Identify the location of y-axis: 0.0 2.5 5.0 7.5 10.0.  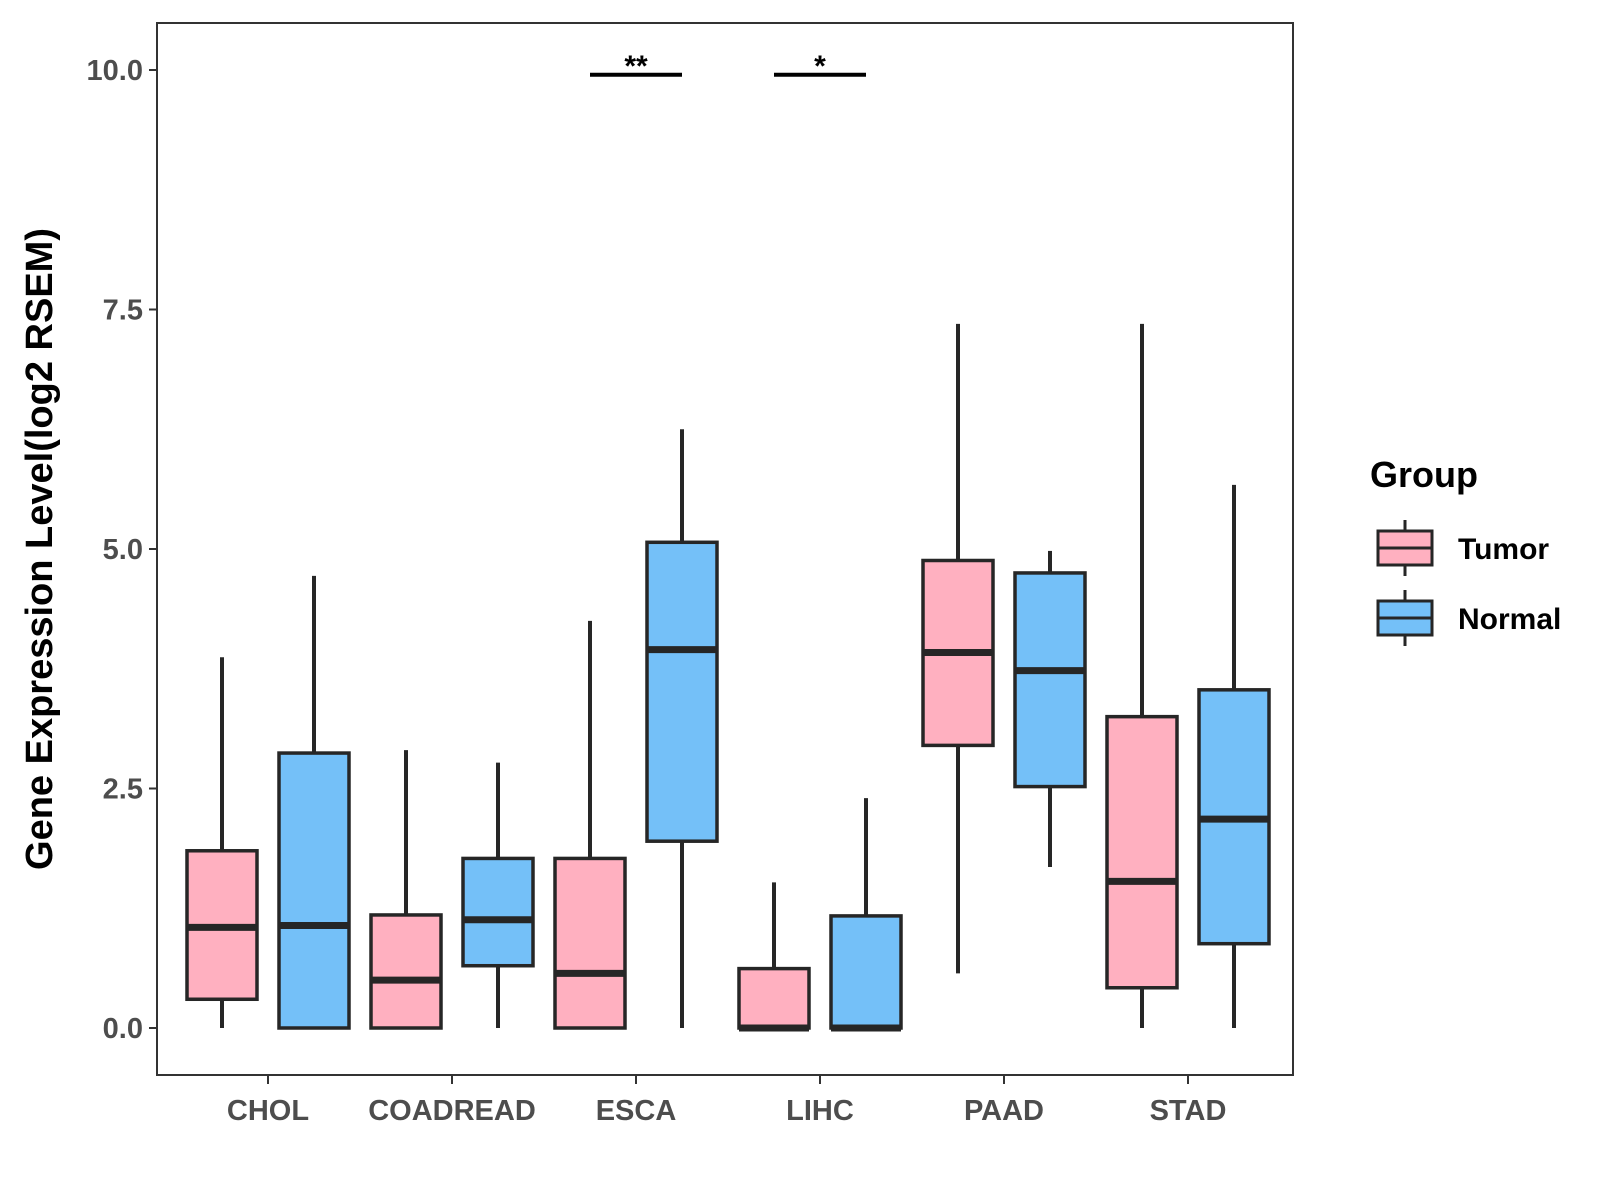
(122, 550).